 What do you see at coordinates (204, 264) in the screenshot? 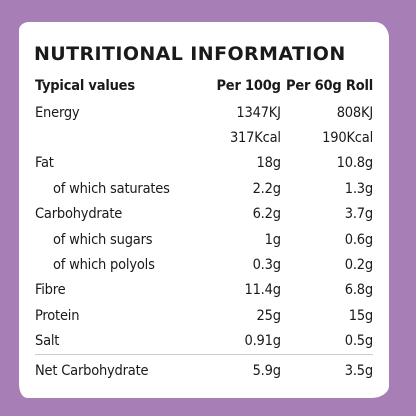
I see `table-row-polyols: of which polyols 0.3g 0.2g` at bounding box center [204, 264].